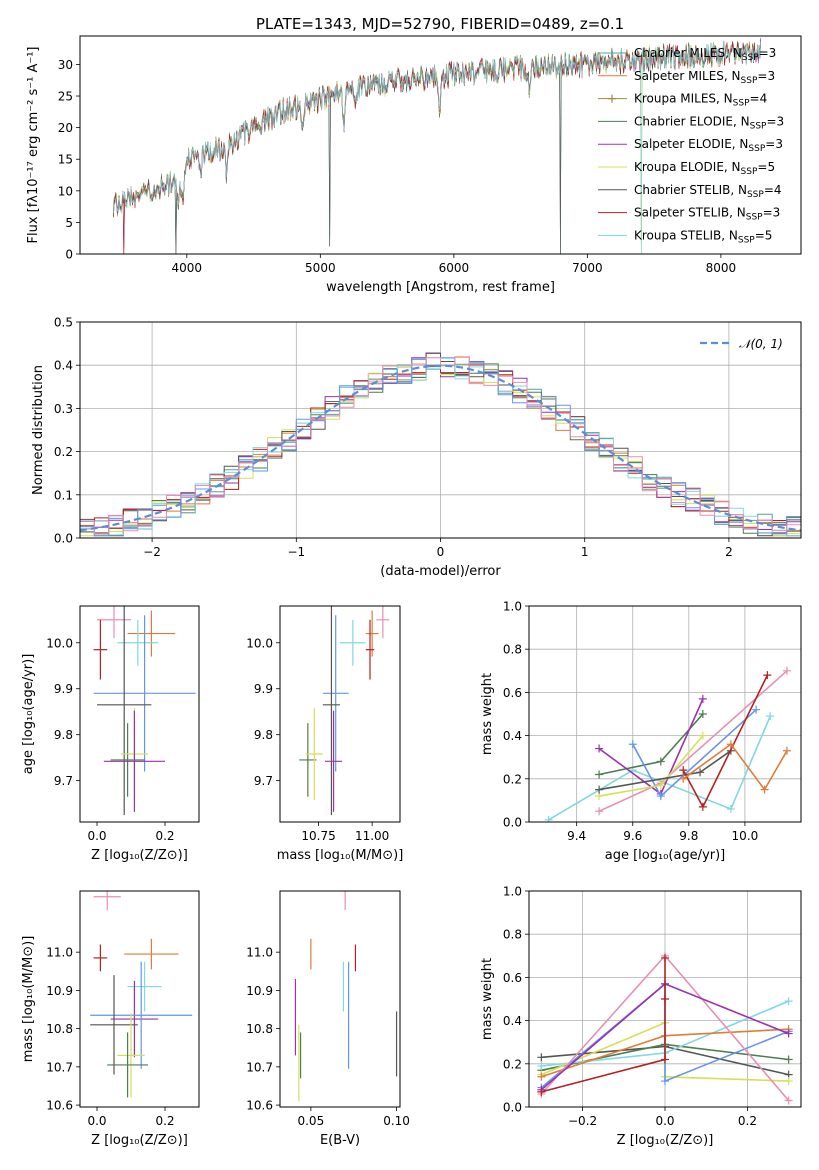  I want to click on x-tick-label: −1, so click(296, 552).